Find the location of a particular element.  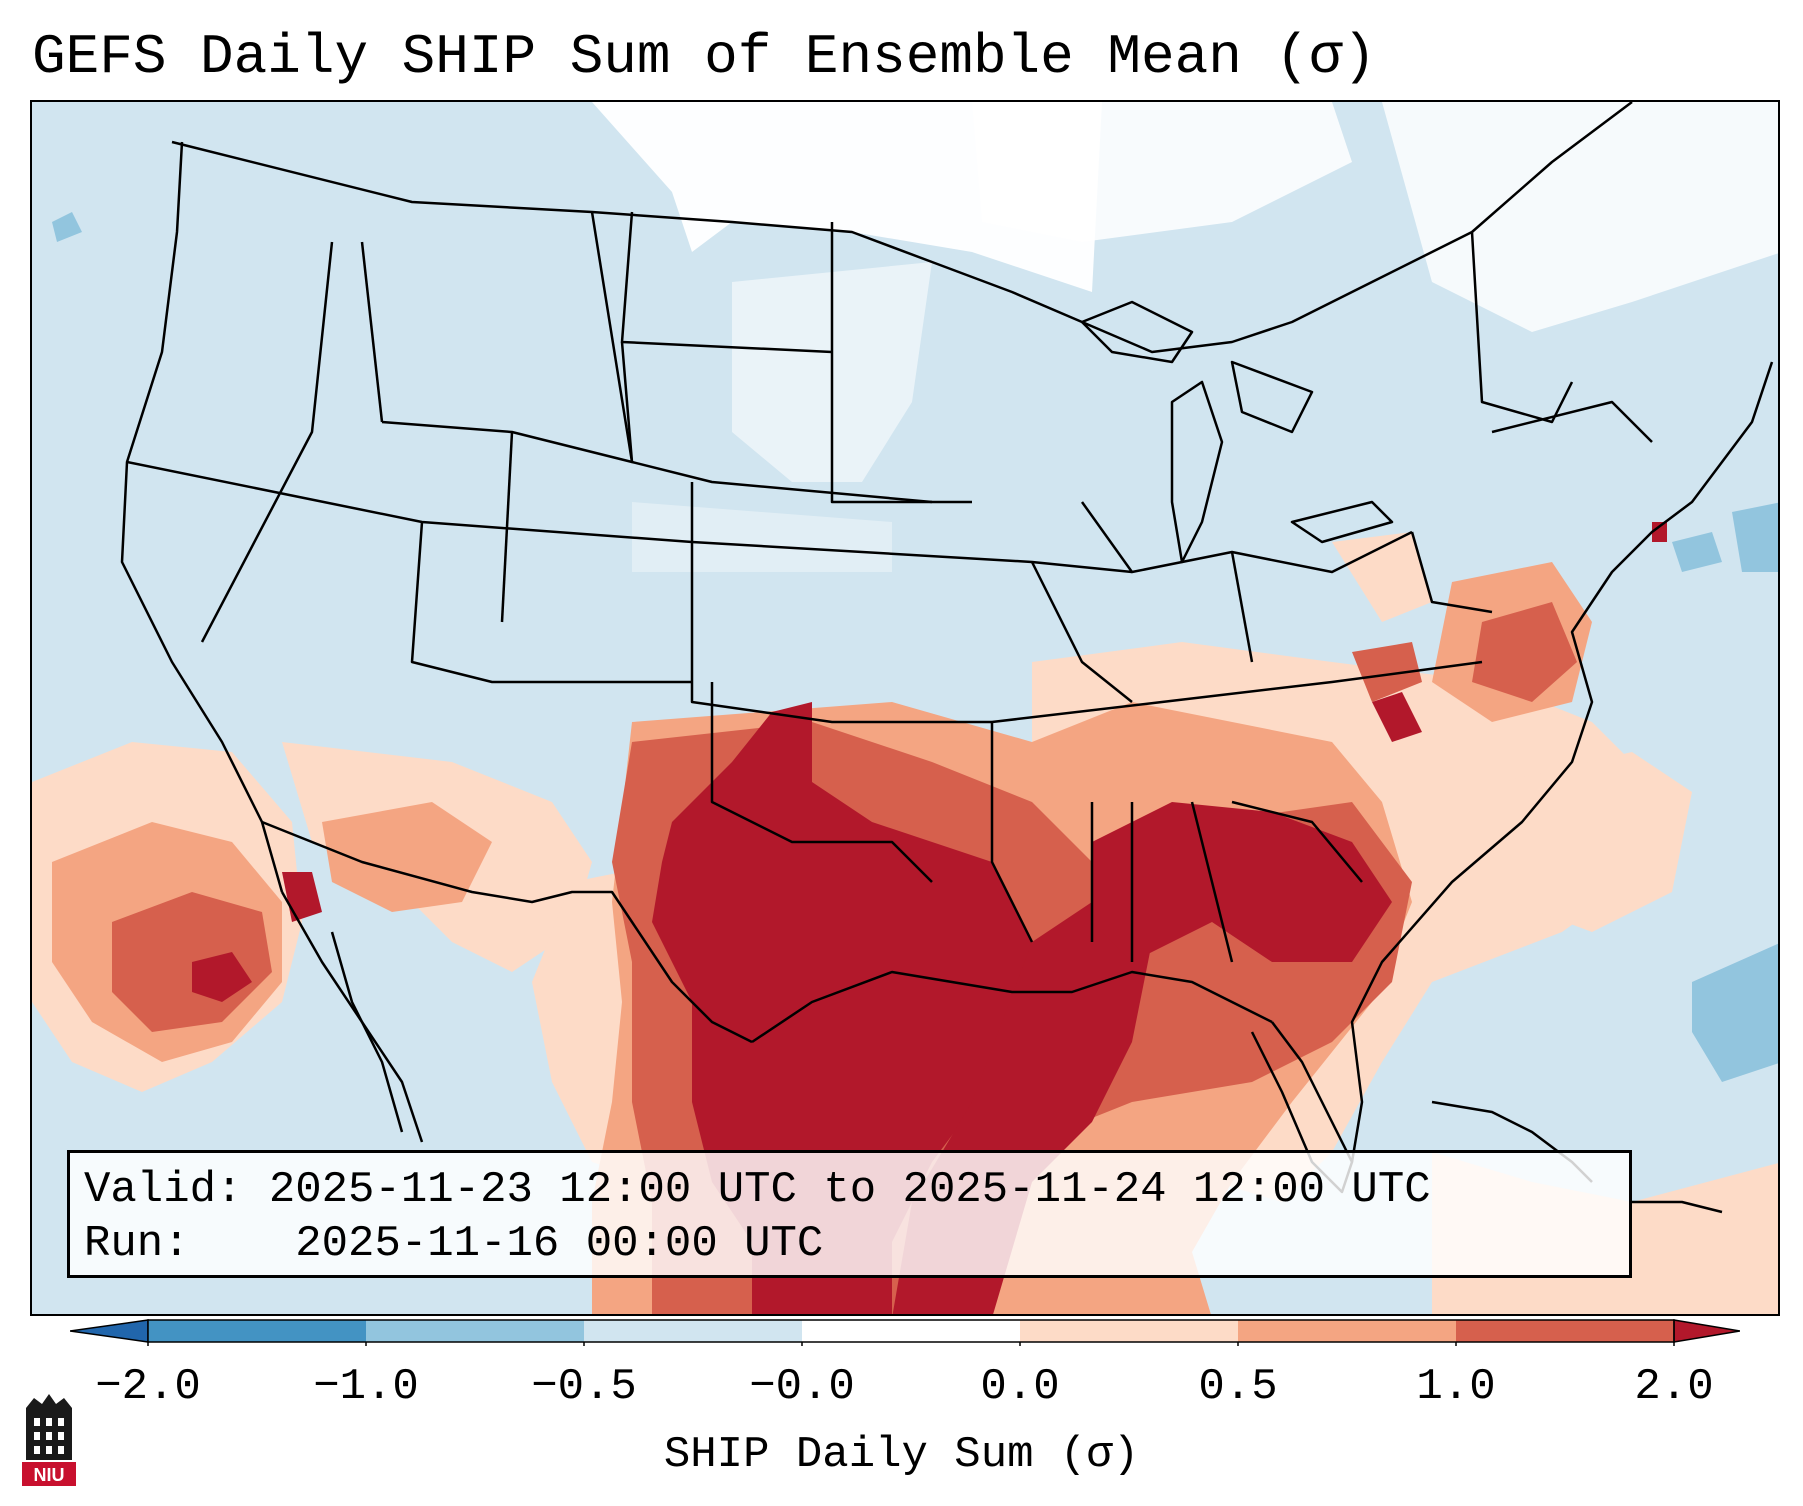

colorbar-tick-label: 1.0 is located at coordinates (1456, 1387).